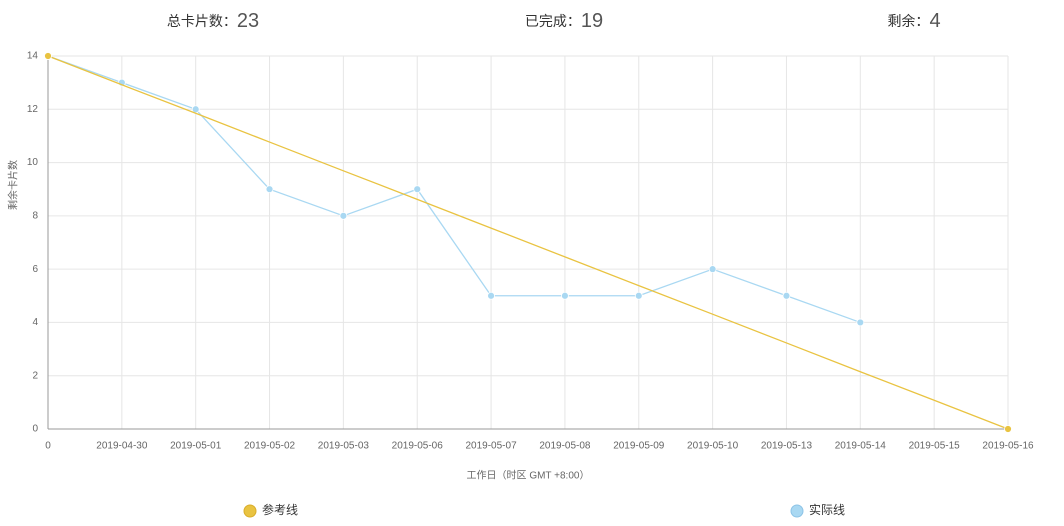 The height and width of the screenshot is (526, 1064). What do you see at coordinates (491, 446) in the screenshot?
I see `x-tick-label: 2019-05-07` at bounding box center [491, 446].